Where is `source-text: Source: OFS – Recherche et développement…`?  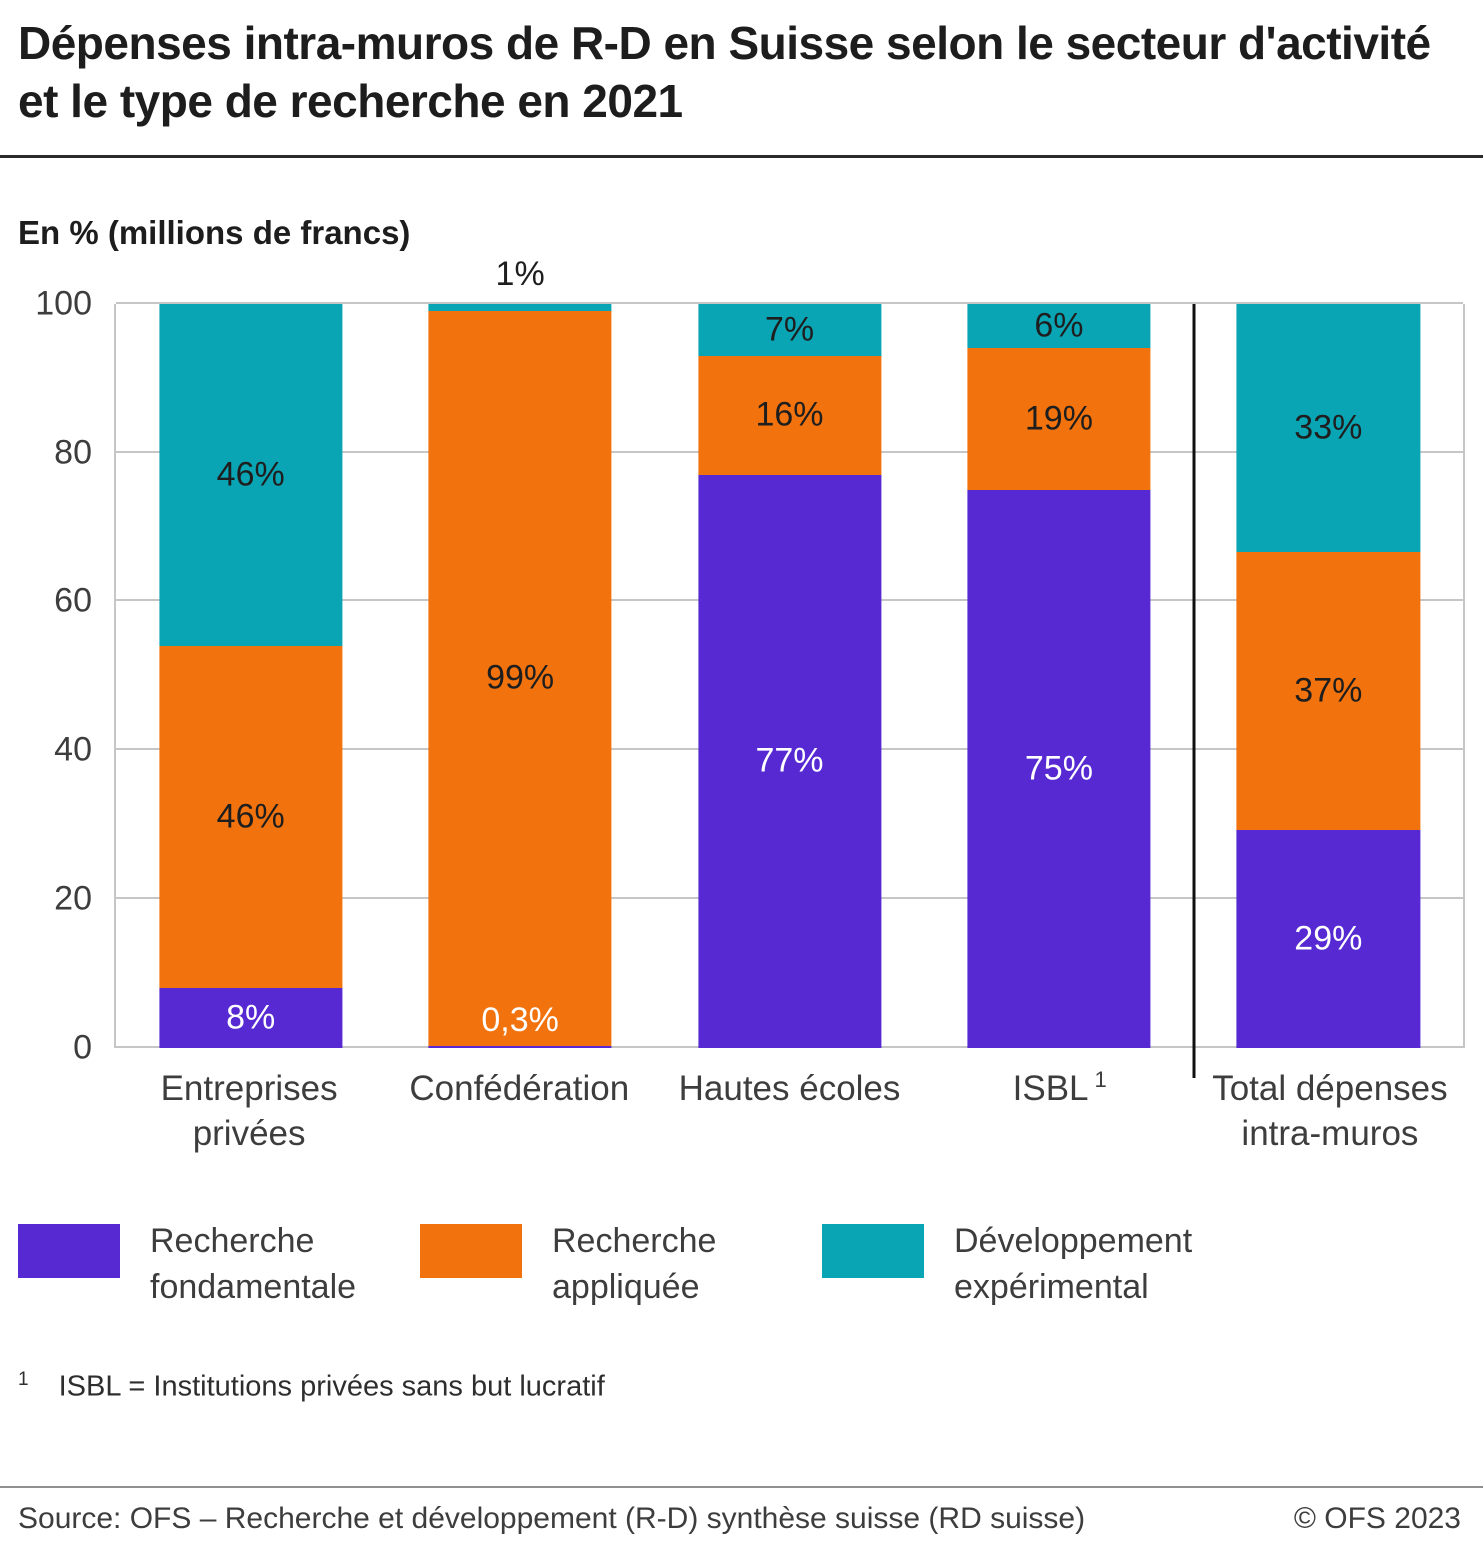
source-text: Source: OFS – Recherche et développement… is located at coordinates (552, 1518).